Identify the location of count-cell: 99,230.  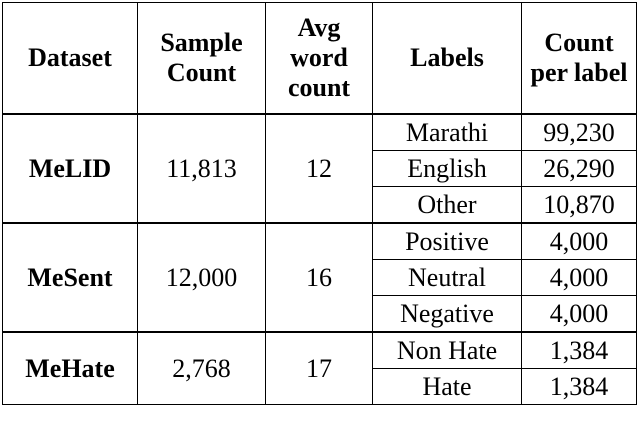
(579, 132).